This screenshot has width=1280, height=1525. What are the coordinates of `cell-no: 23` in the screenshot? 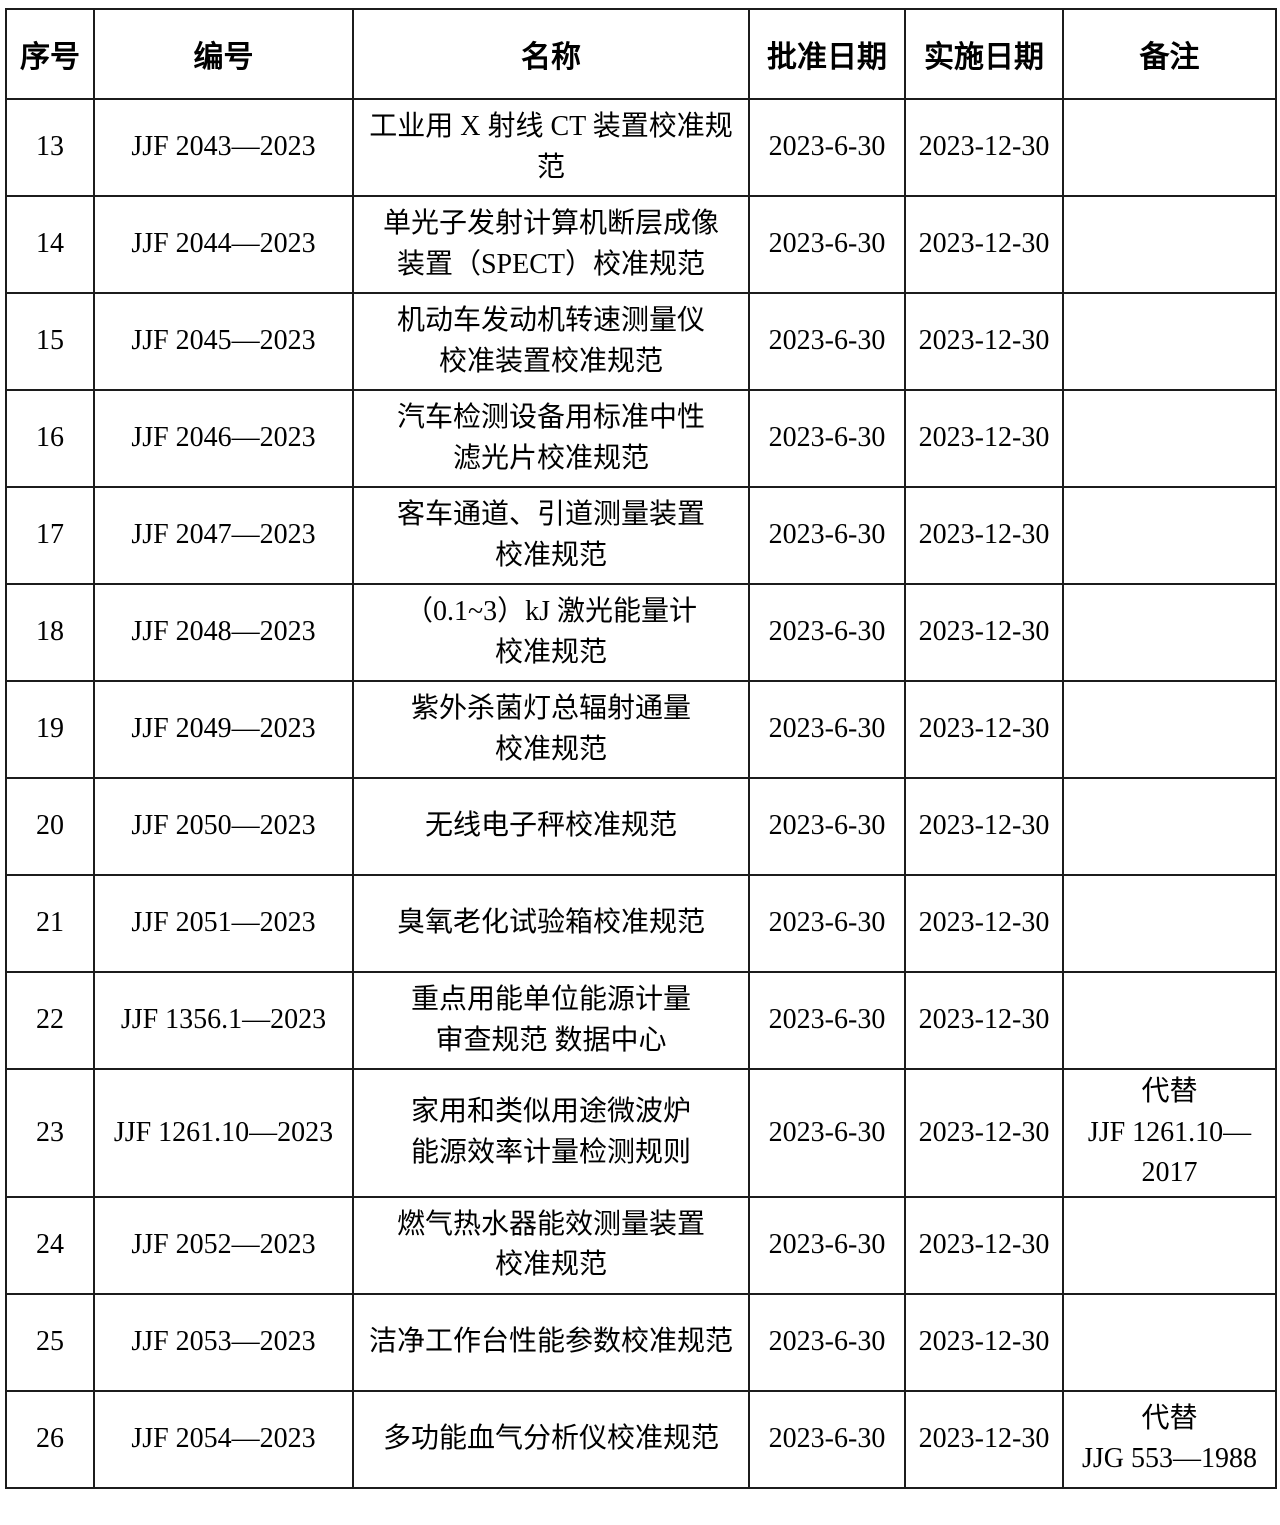 It's located at (50, 1133).